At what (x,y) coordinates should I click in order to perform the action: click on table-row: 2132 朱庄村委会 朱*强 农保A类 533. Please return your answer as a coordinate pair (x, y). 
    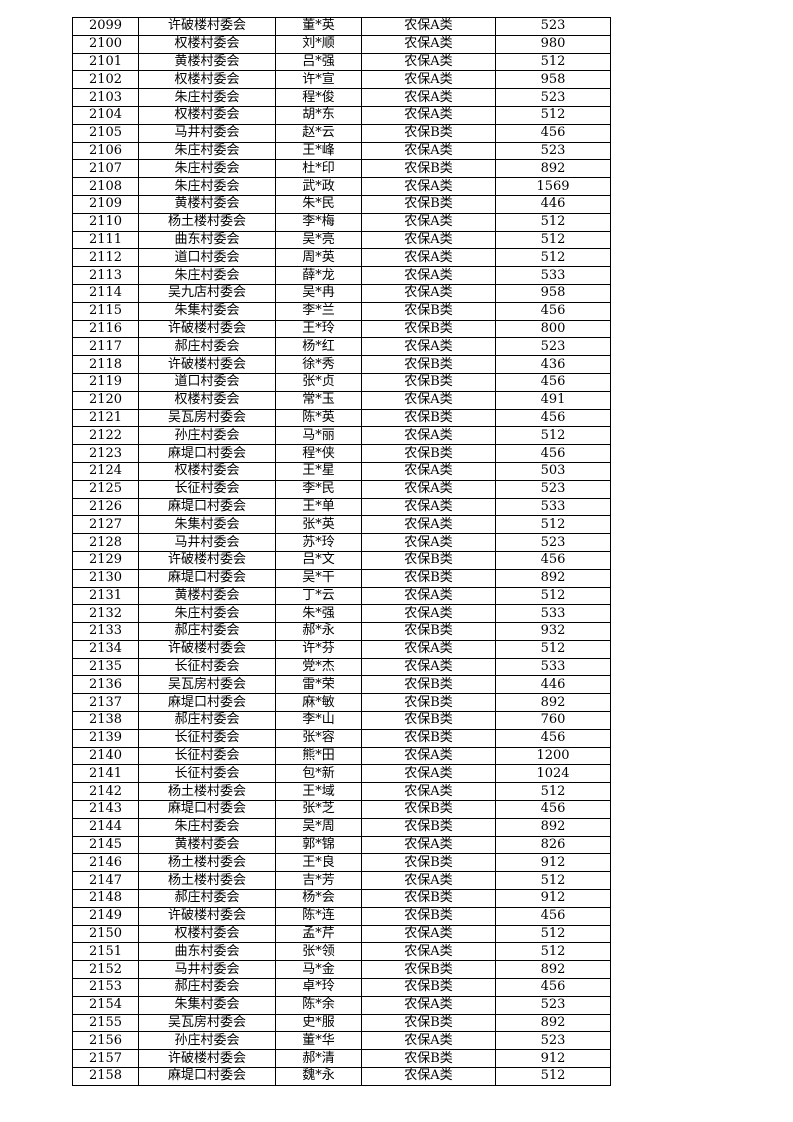
    Looking at the image, I should click on (341, 614).